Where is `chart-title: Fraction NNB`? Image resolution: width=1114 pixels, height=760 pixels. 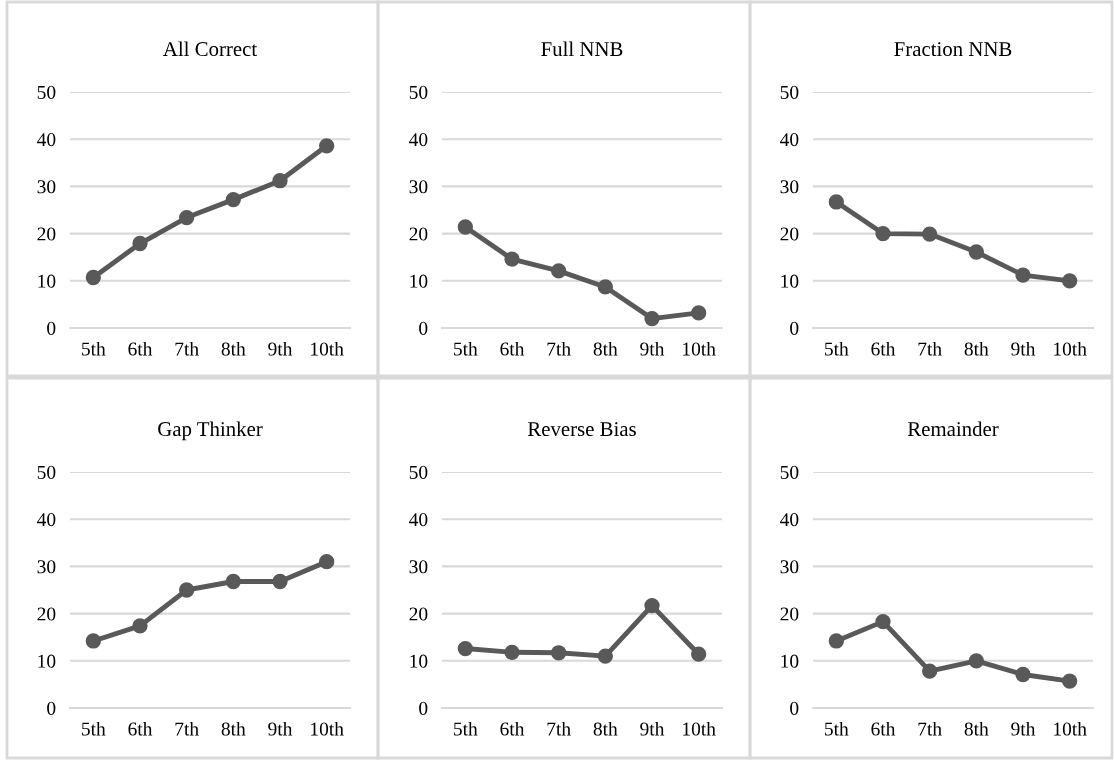 chart-title: Fraction NNB is located at coordinates (953, 49).